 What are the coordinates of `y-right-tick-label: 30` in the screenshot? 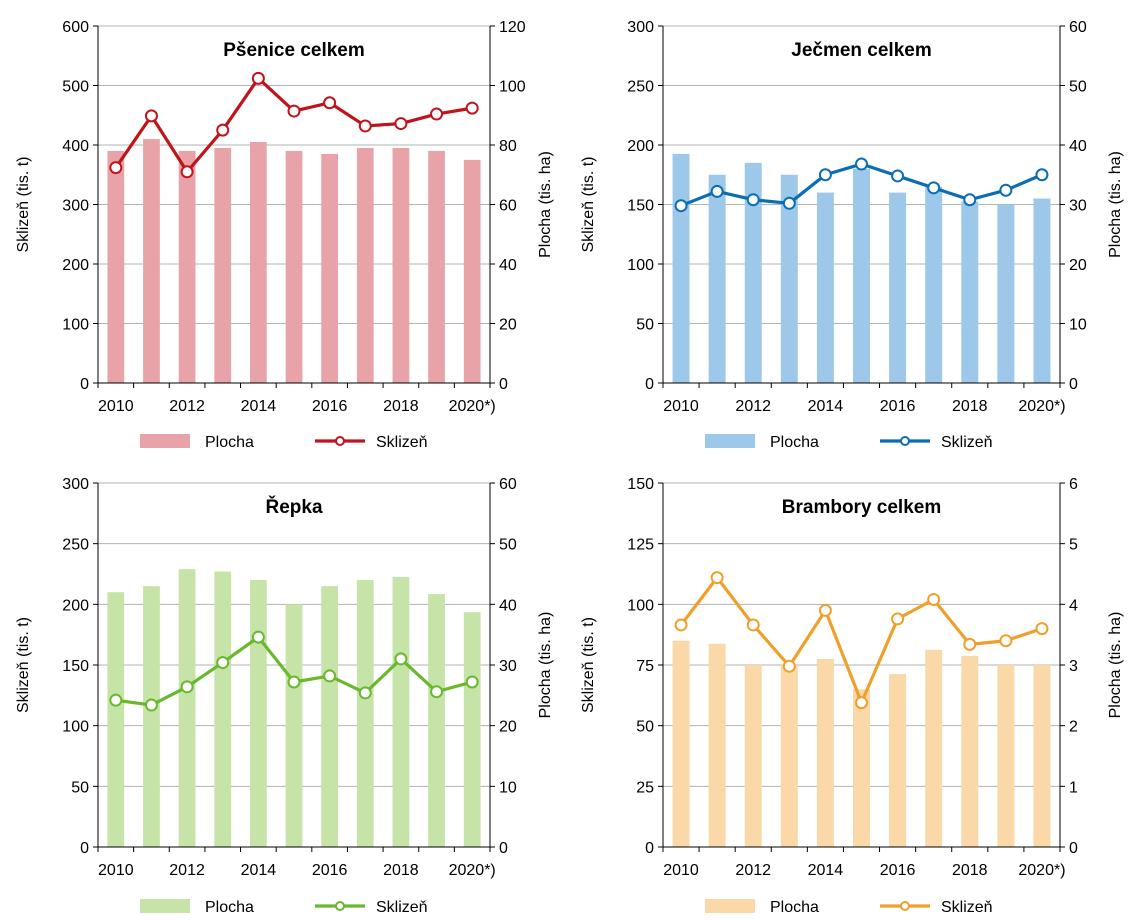 It's located at (508, 666).